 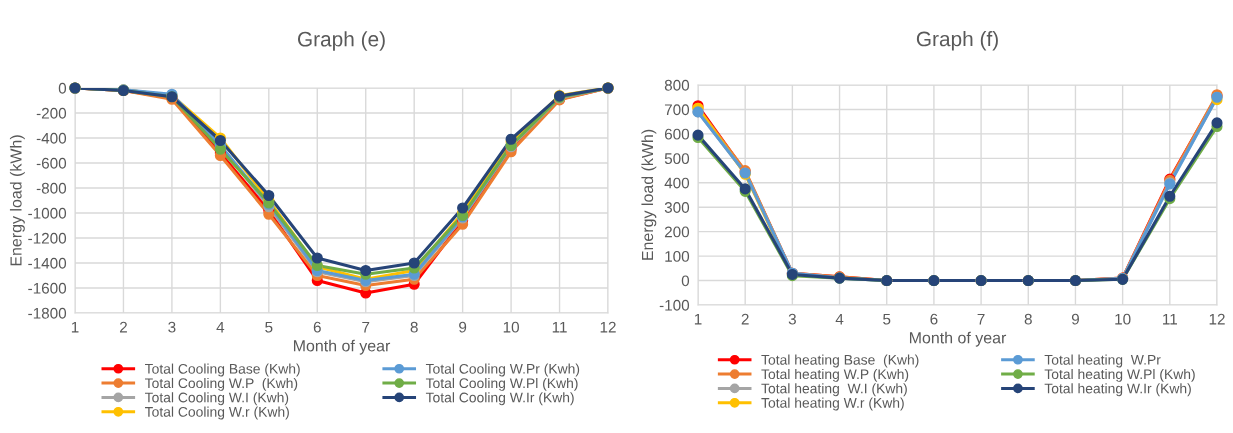 I want to click on legend-label: Total heating W.Ir (Kwh), so click(x=1117, y=390).